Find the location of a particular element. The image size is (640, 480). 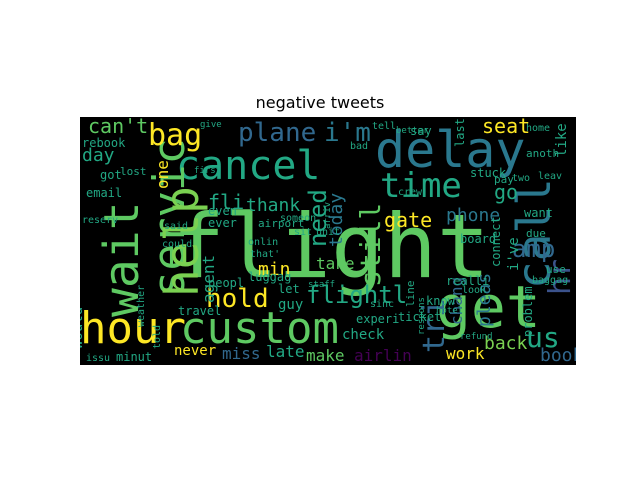

cloud-word: say is located at coordinates (421, 131).